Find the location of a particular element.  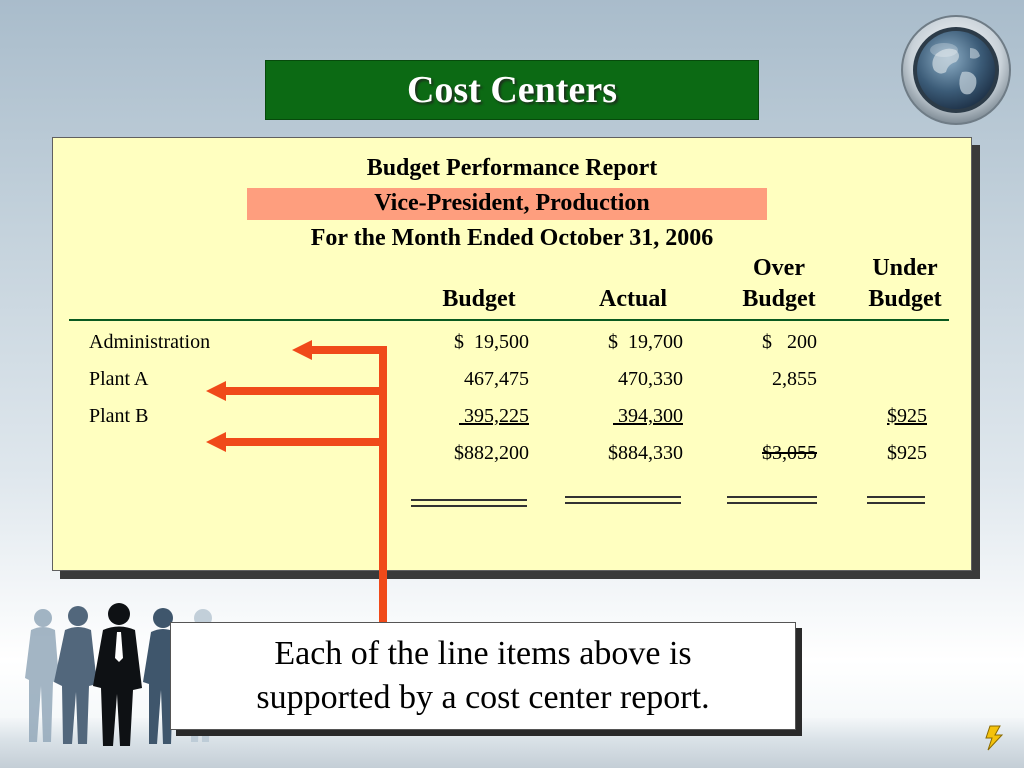

report-subheading-highlight is located at coordinates (507, 204).